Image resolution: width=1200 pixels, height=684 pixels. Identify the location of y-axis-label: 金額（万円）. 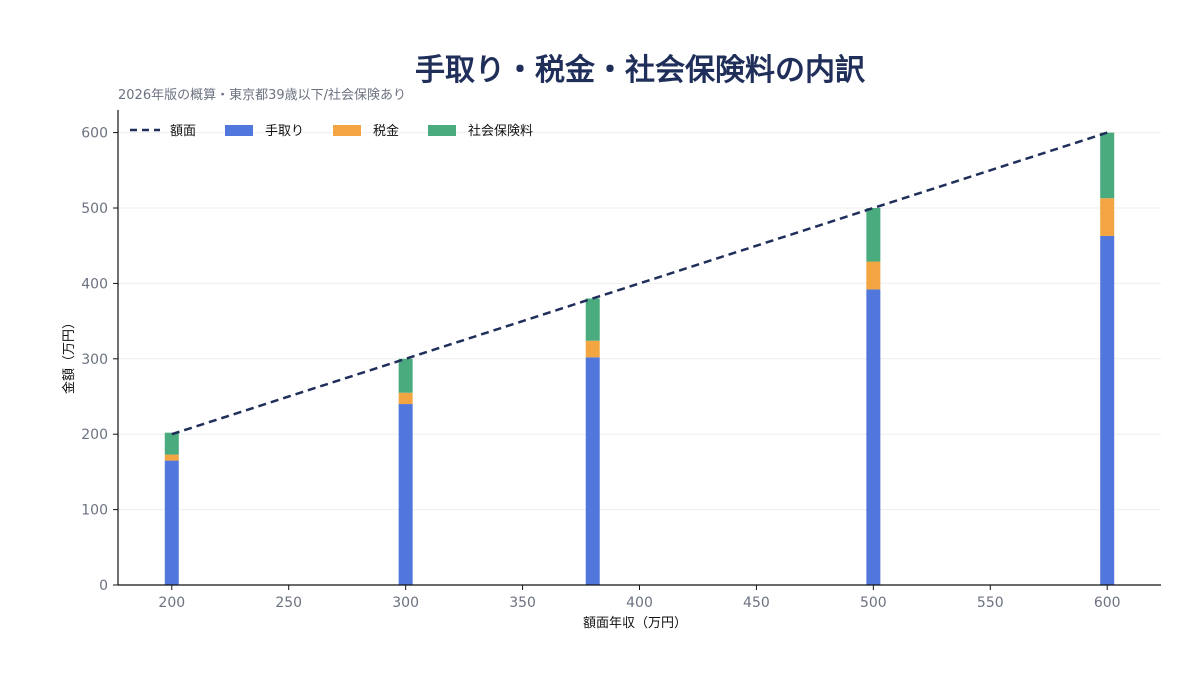
(69, 355).